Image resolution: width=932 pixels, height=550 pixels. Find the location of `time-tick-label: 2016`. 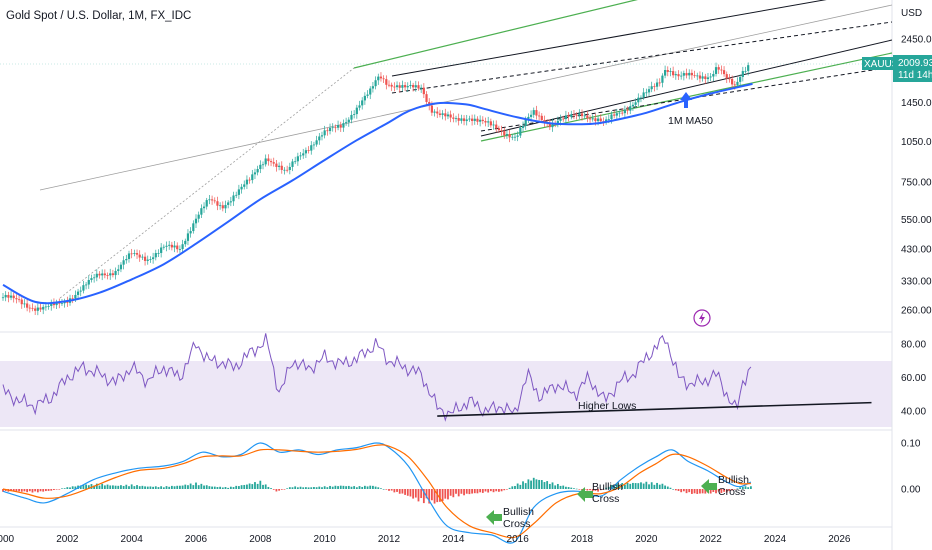

time-tick-label: 2016 is located at coordinates (518, 539).